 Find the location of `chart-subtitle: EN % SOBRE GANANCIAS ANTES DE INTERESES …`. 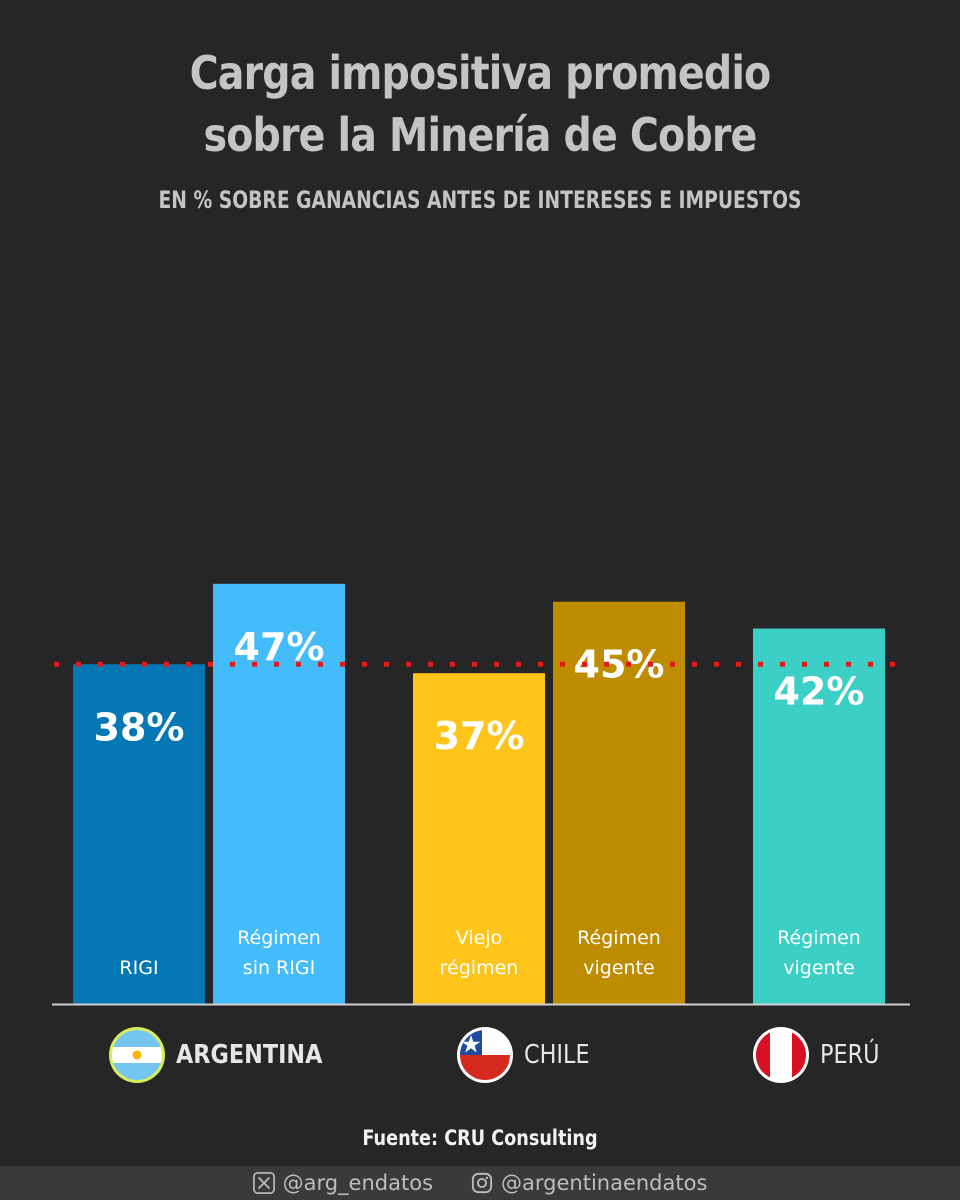

chart-subtitle: EN % SOBRE GANANCIAS ANTES DE INTERESES … is located at coordinates (480, 200).